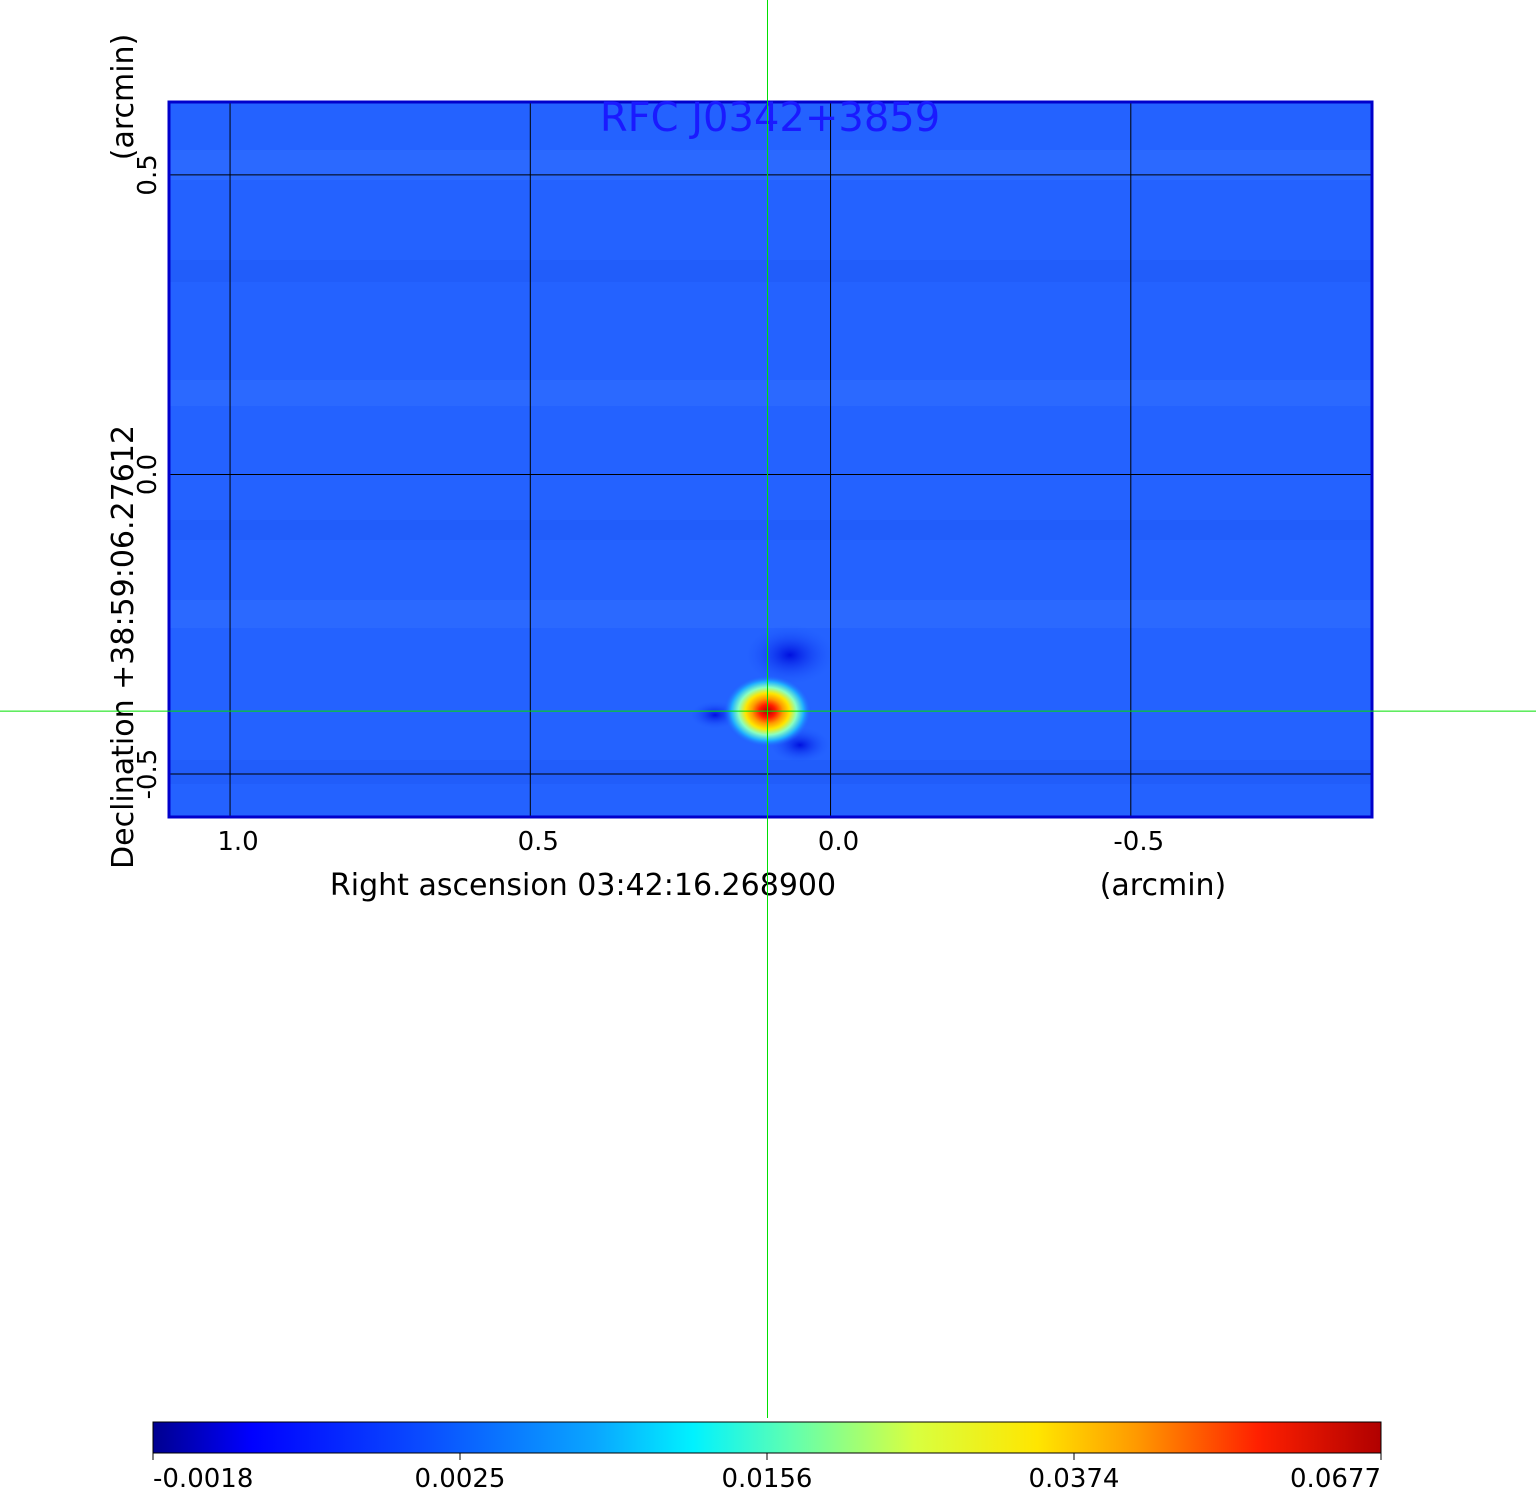  I want to click on x-axis-unit: (arcmin), so click(1163, 885).